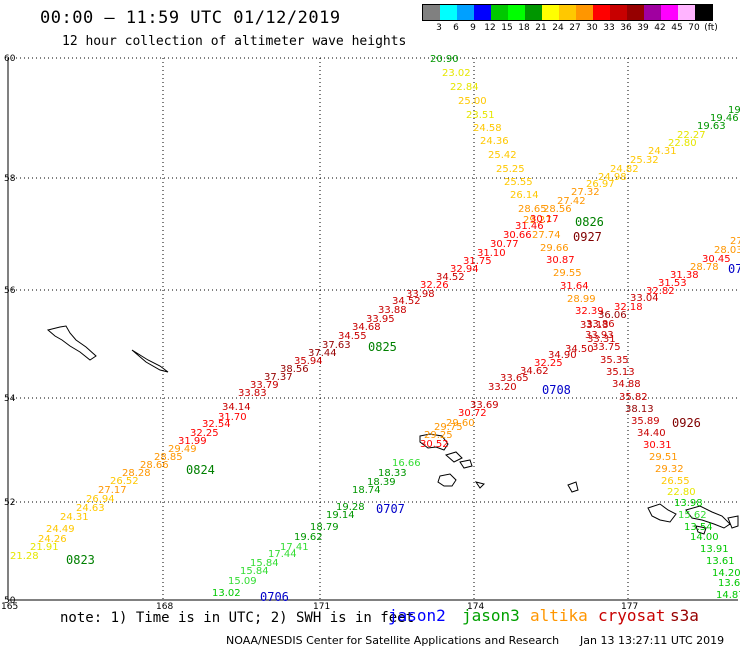  I want to click on wave-height-value: 35.13, so click(620, 372).